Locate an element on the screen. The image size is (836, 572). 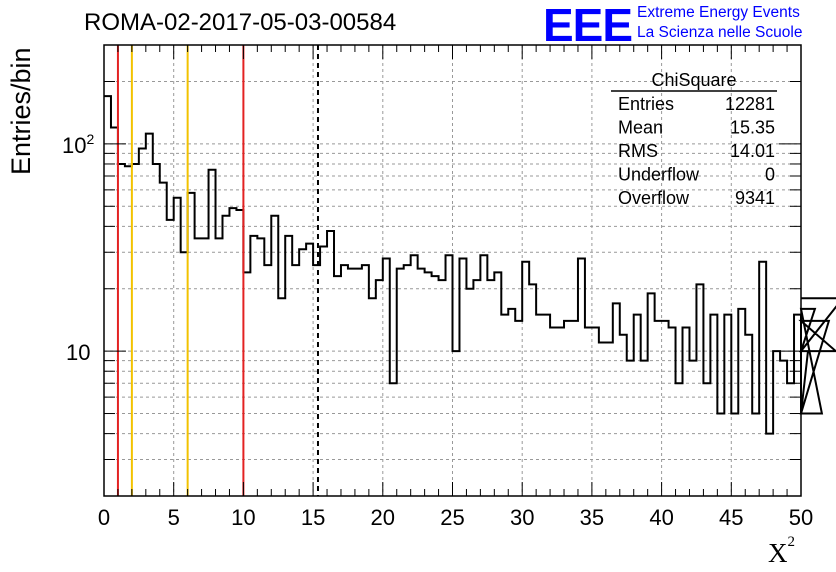
x-tick-label: 30 is located at coordinates (522, 517).